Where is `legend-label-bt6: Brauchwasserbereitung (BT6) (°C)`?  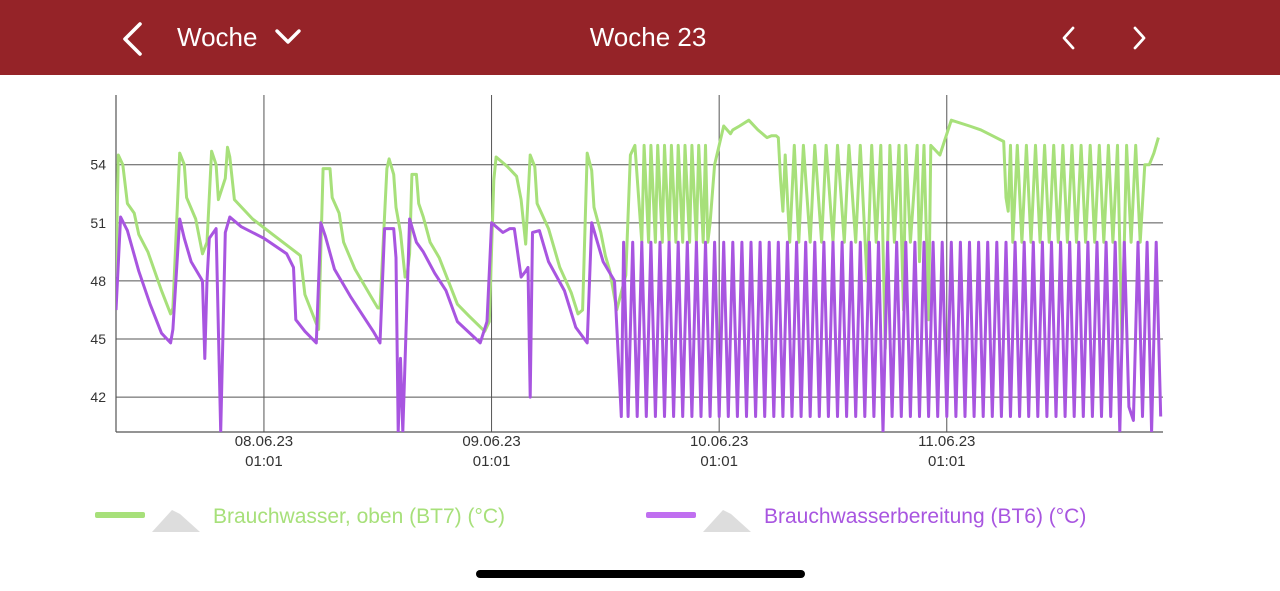 legend-label-bt6: Brauchwasserbereitung (BT6) (°C) is located at coordinates (925, 516).